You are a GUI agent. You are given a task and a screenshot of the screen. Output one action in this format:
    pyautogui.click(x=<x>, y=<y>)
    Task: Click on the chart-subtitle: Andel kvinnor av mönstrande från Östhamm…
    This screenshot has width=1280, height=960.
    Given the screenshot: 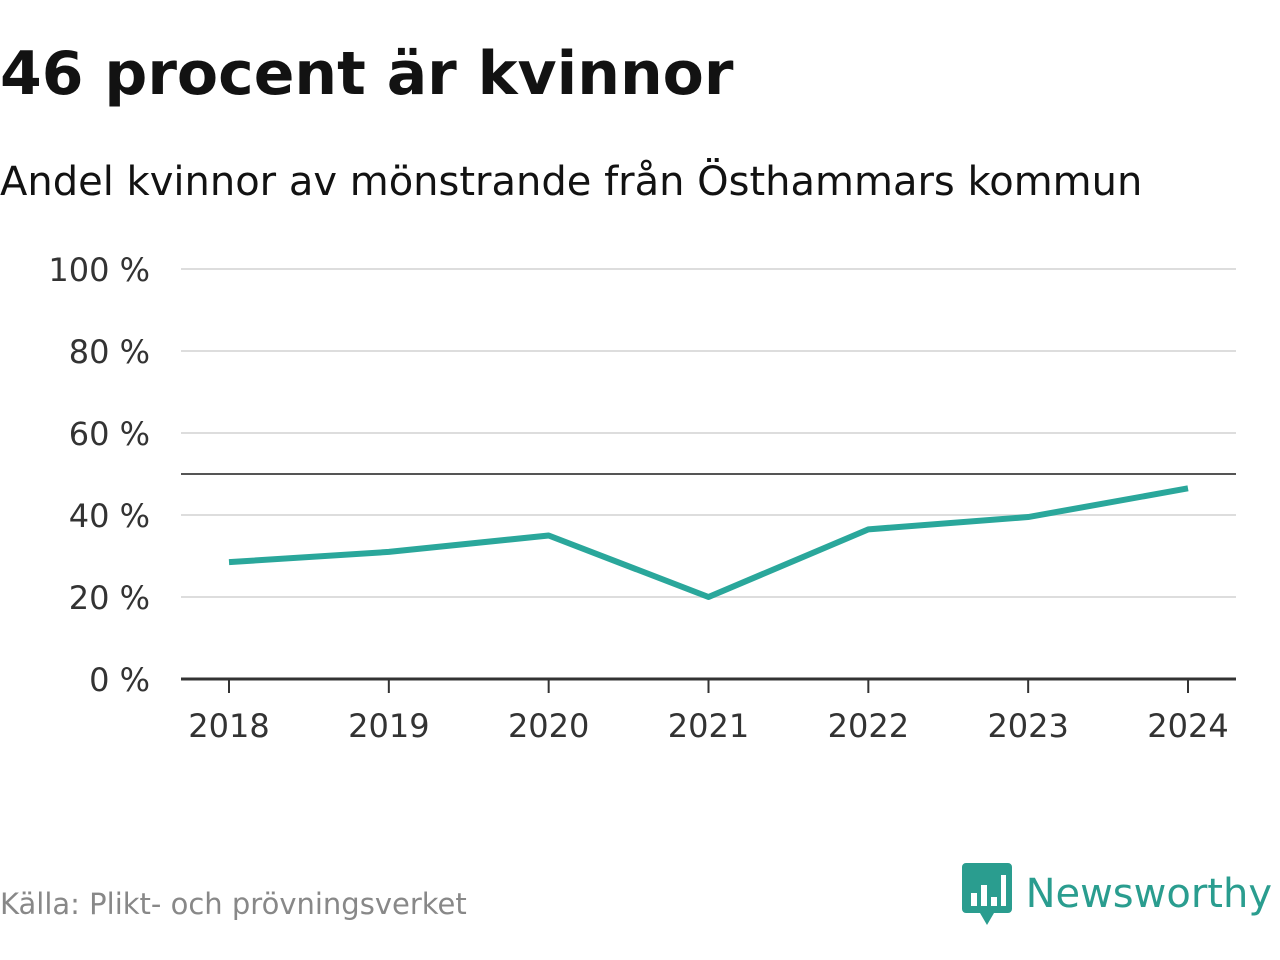 What is the action you would take?
    pyautogui.click(x=571, y=182)
    